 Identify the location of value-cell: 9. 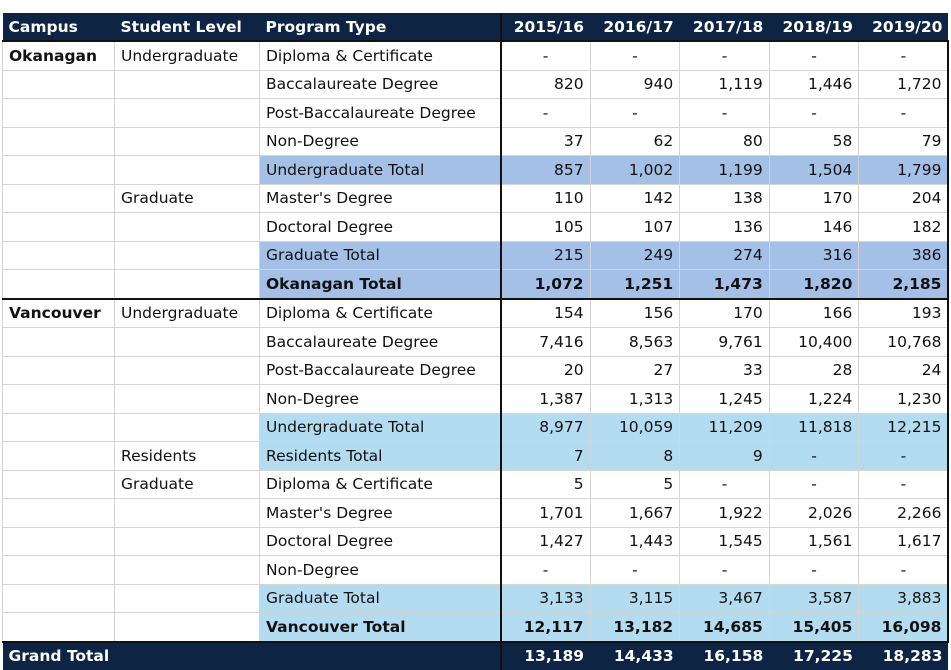
(724, 455).